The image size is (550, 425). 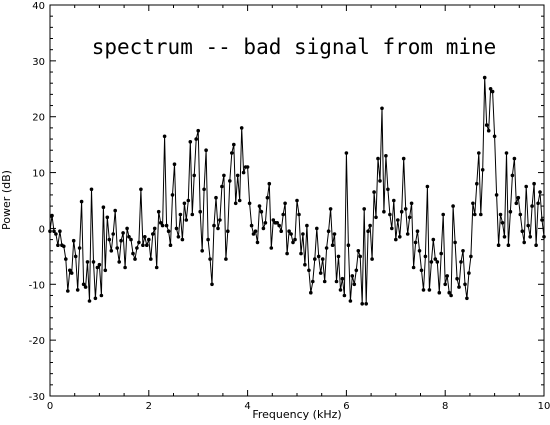 What do you see at coordinates (6, 200) in the screenshot?
I see `y-axis-label: Power (dB)` at bounding box center [6, 200].